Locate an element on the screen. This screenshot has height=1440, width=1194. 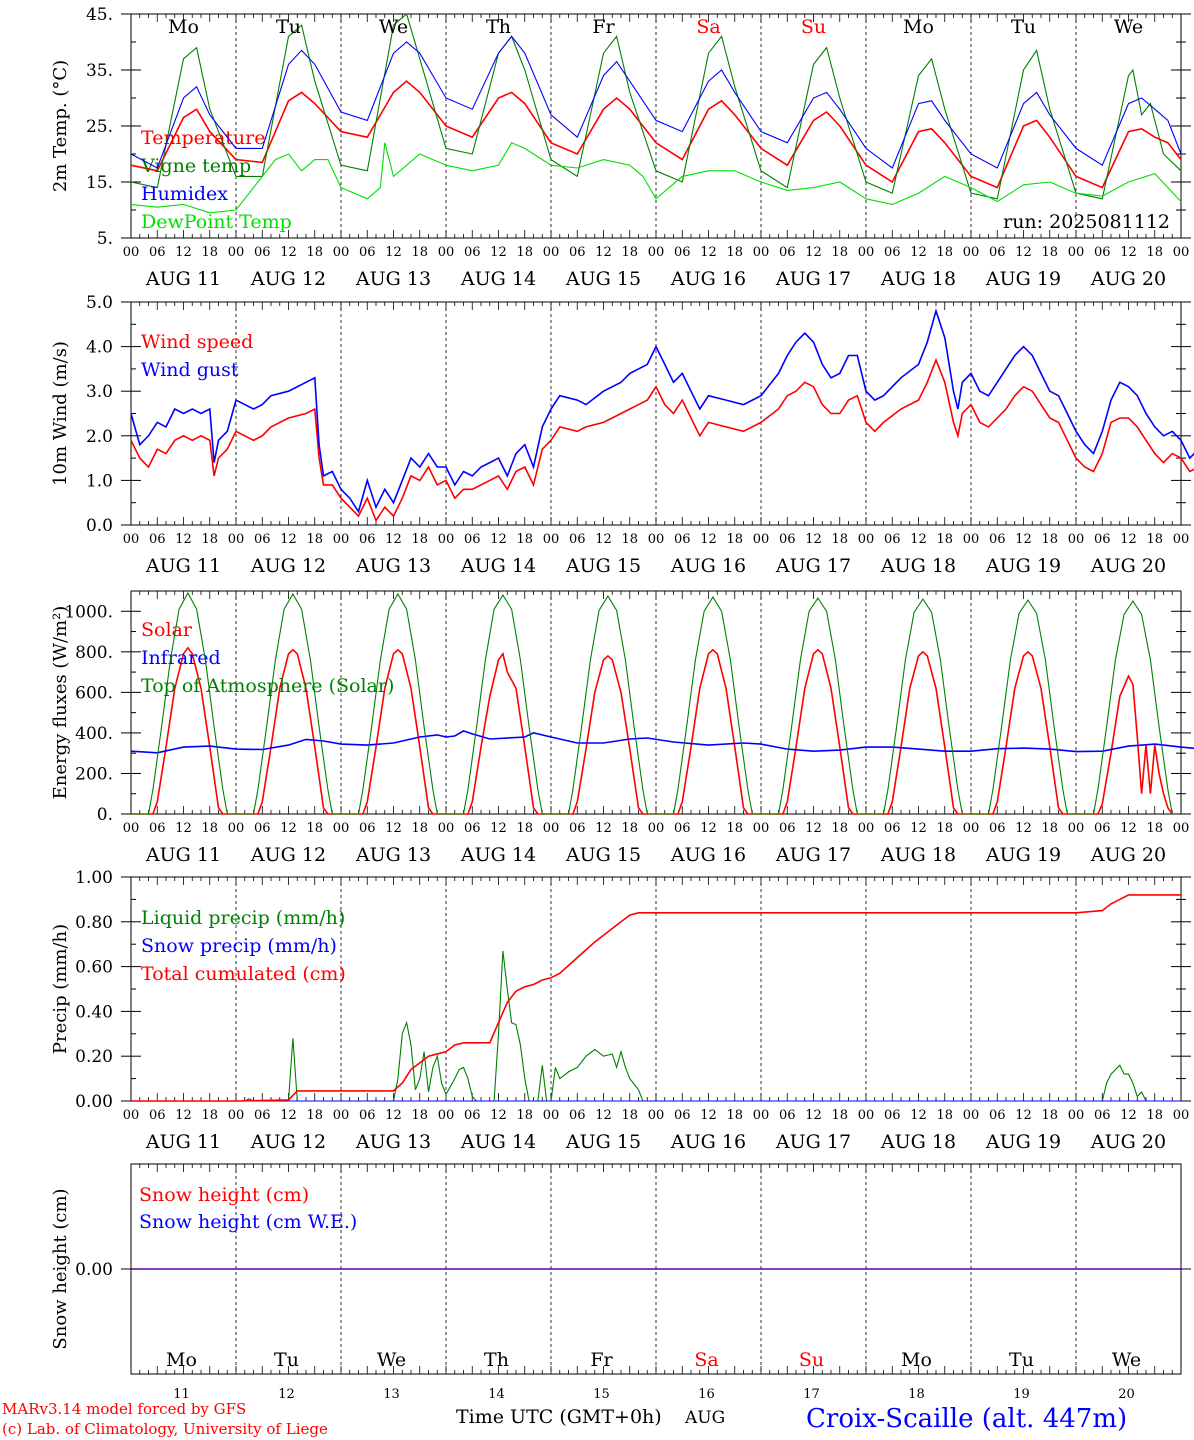
legend-entry: Humidex is located at coordinates (184, 194).